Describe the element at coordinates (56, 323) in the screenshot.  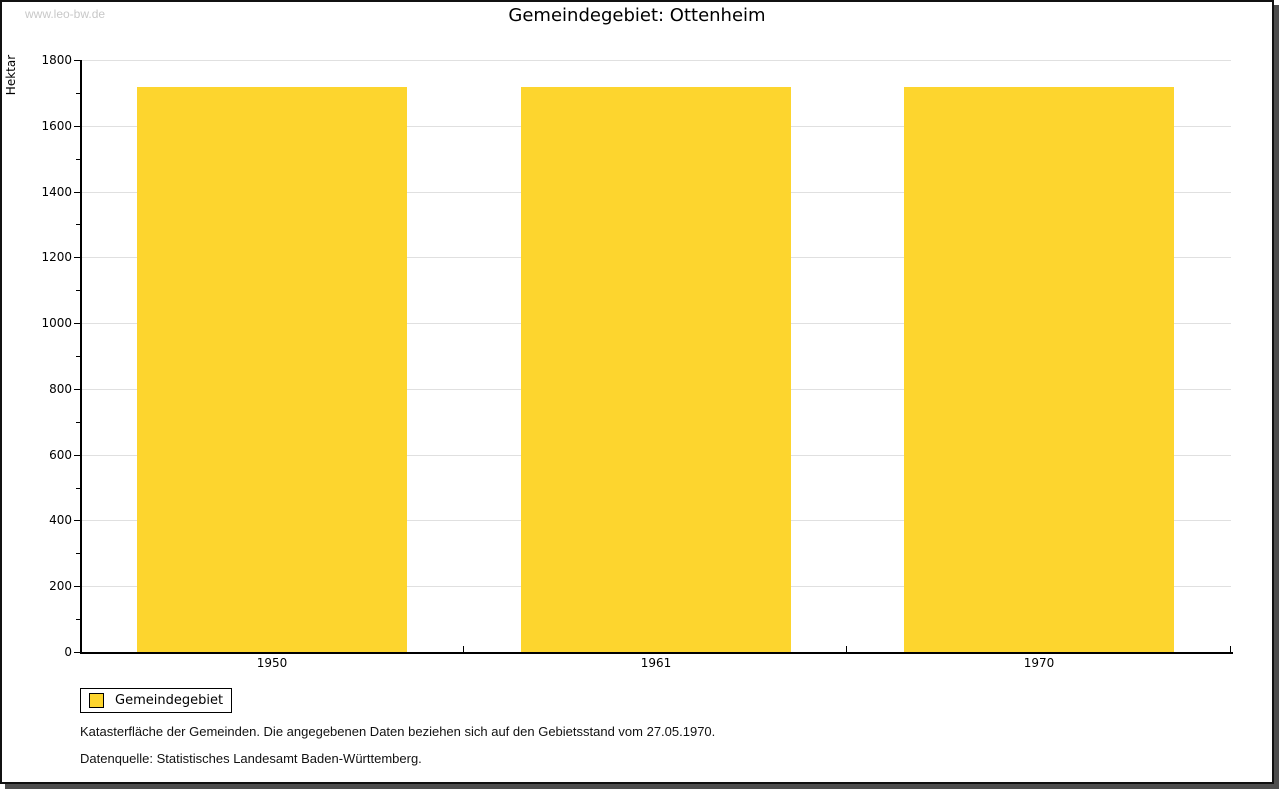
I see `y-tick-label-1000: 1000` at that location.